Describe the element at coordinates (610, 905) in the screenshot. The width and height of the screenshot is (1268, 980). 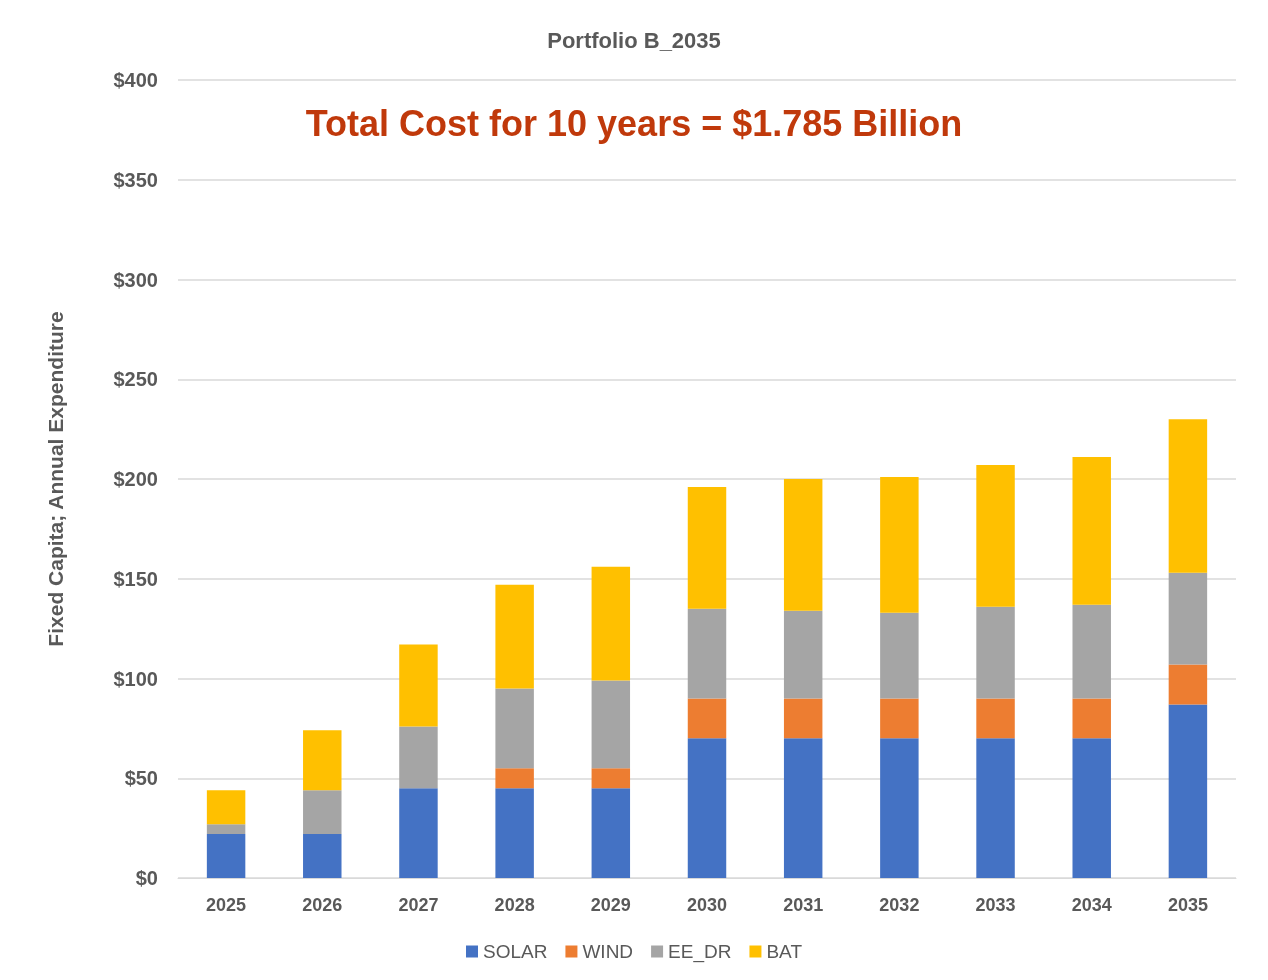
I see `x-tick-label: 2029` at that location.